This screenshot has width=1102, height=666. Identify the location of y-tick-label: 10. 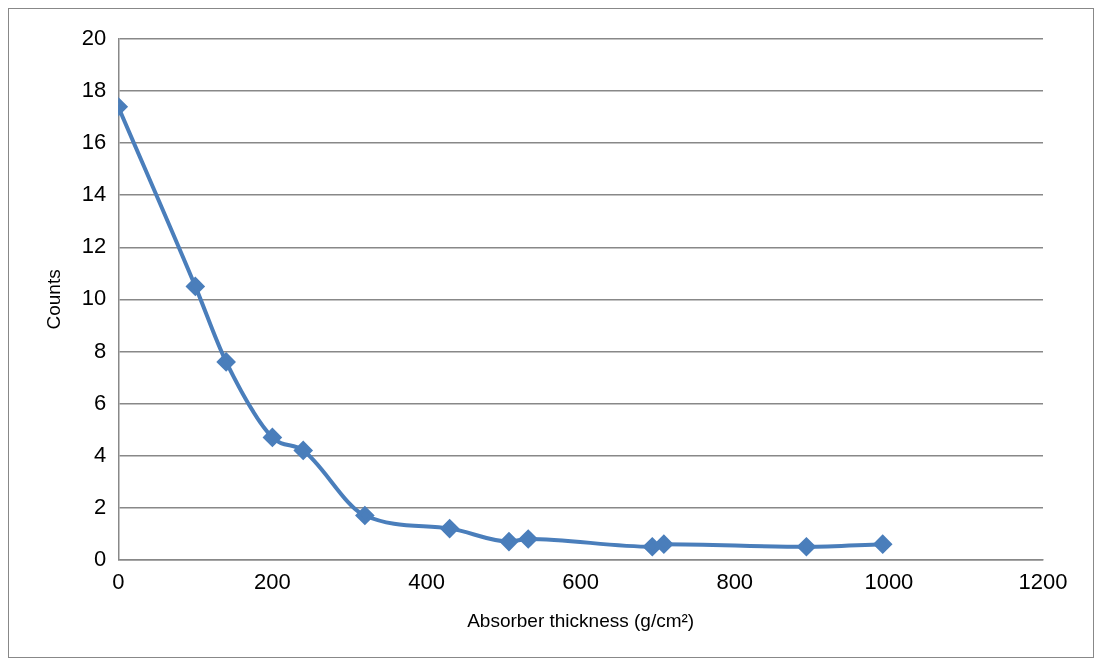
(94, 298).